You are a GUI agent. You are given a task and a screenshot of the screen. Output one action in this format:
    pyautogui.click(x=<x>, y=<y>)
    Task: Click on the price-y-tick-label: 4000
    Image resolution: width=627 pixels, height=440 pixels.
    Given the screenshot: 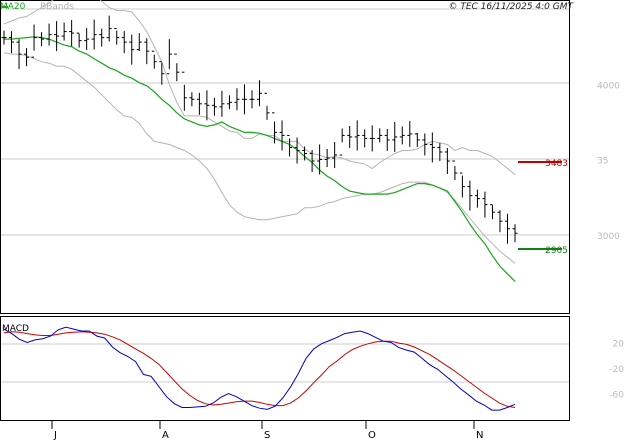 What is the action you would take?
    pyautogui.click(x=608, y=86)
    